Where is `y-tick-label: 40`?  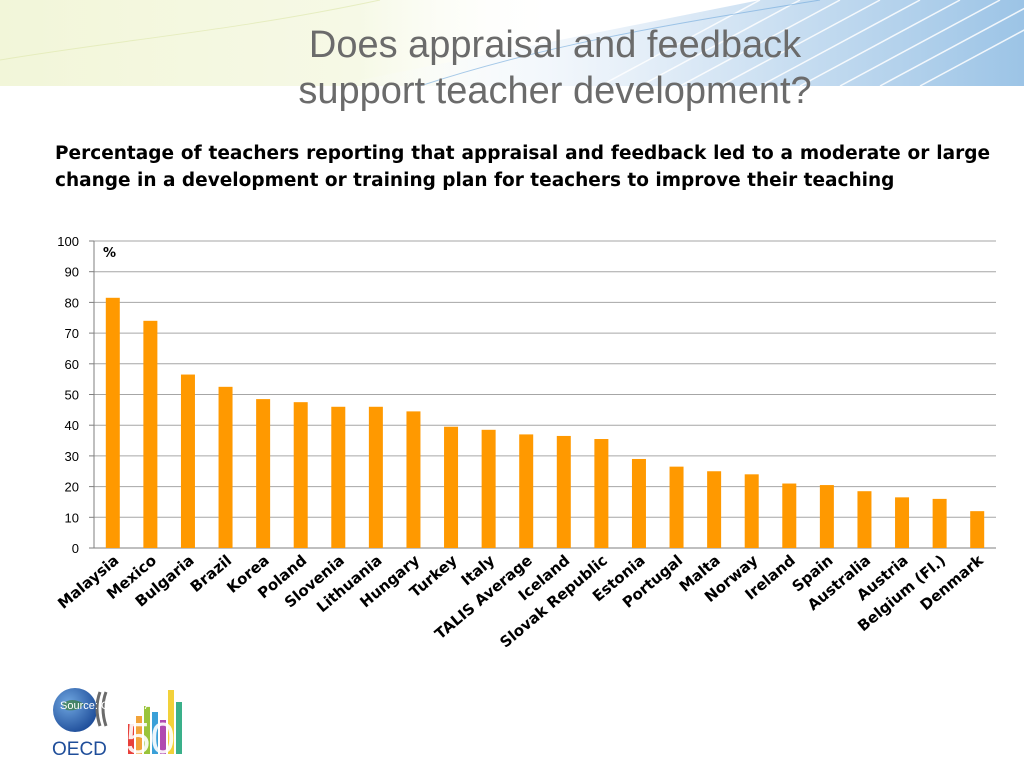 y-tick-label: 40 is located at coordinates (72, 425).